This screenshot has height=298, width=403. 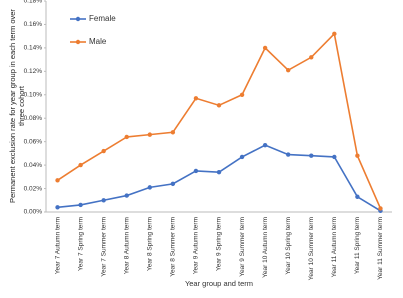 What do you see at coordinates (242, 247) in the screenshot?
I see `x-tick-label: Year 9 Summer term` at bounding box center [242, 247].